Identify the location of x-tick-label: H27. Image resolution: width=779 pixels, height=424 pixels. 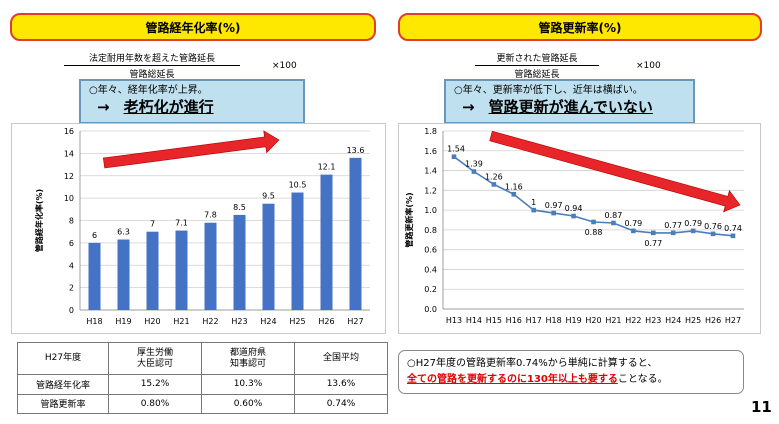
(355, 321).